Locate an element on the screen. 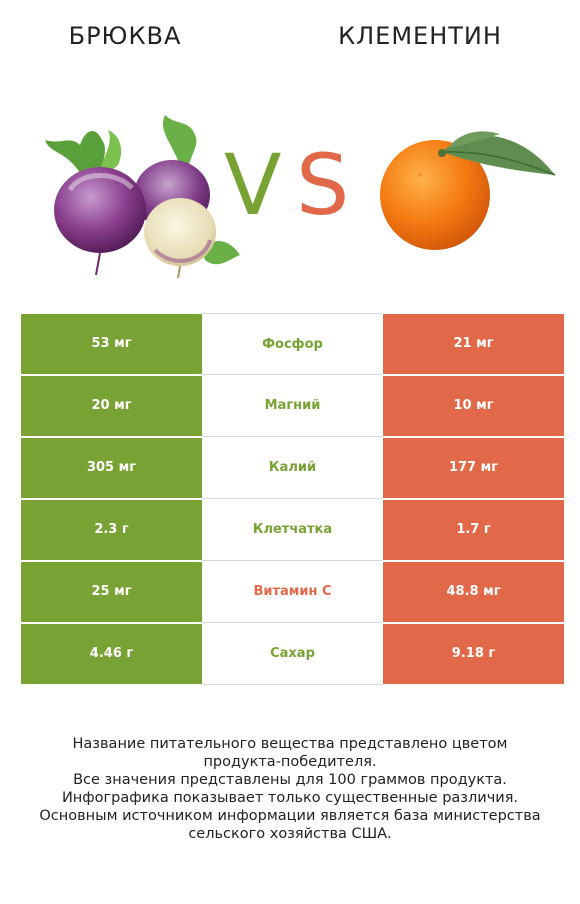 This screenshot has width=580, height=904. nutrient-name: Клетчатка is located at coordinates (292, 529).